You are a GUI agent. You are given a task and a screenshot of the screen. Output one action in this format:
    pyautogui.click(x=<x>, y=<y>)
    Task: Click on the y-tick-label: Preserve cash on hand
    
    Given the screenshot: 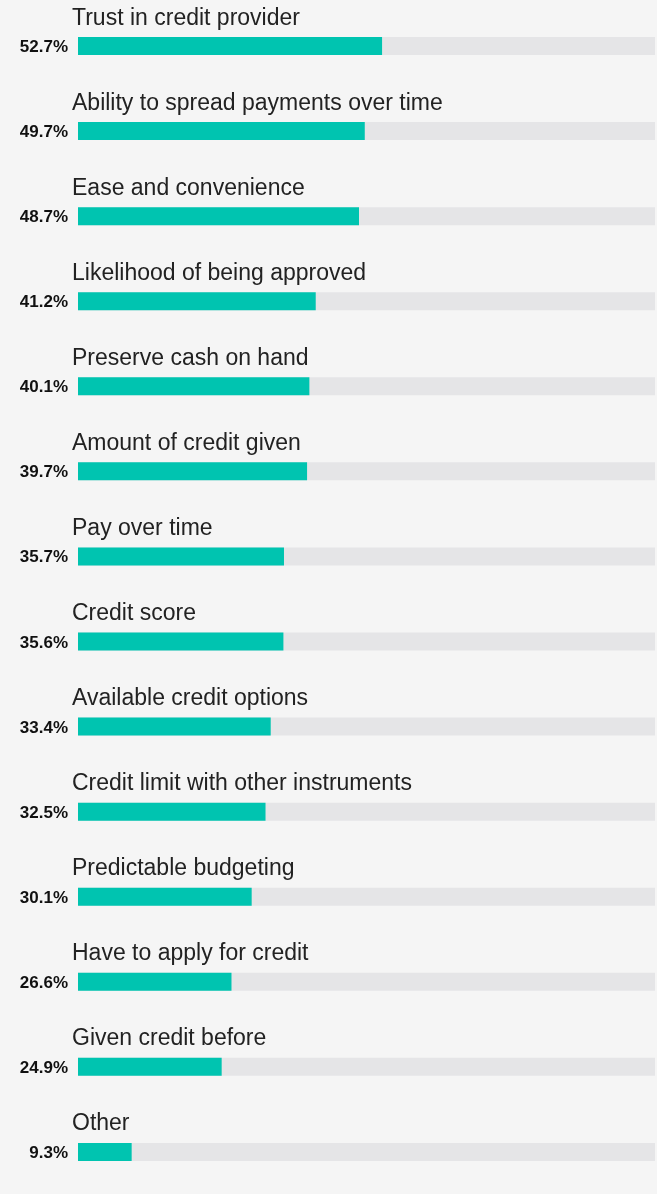 What is the action you would take?
    pyautogui.click(x=190, y=356)
    